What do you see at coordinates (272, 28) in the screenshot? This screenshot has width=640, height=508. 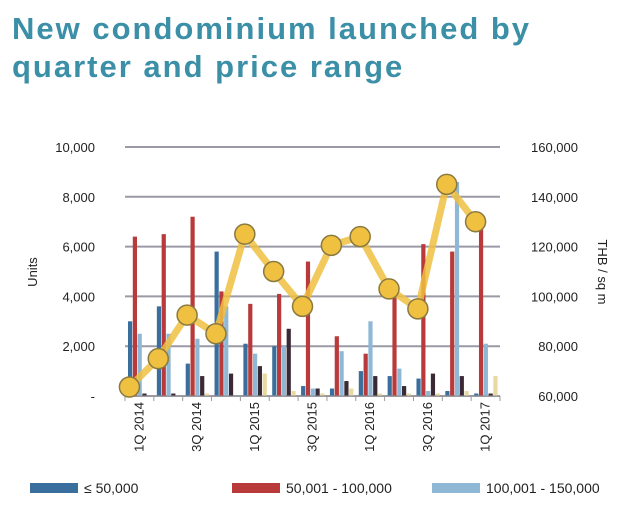 I see `title-line-1: New condominium launched by` at bounding box center [272, 28].